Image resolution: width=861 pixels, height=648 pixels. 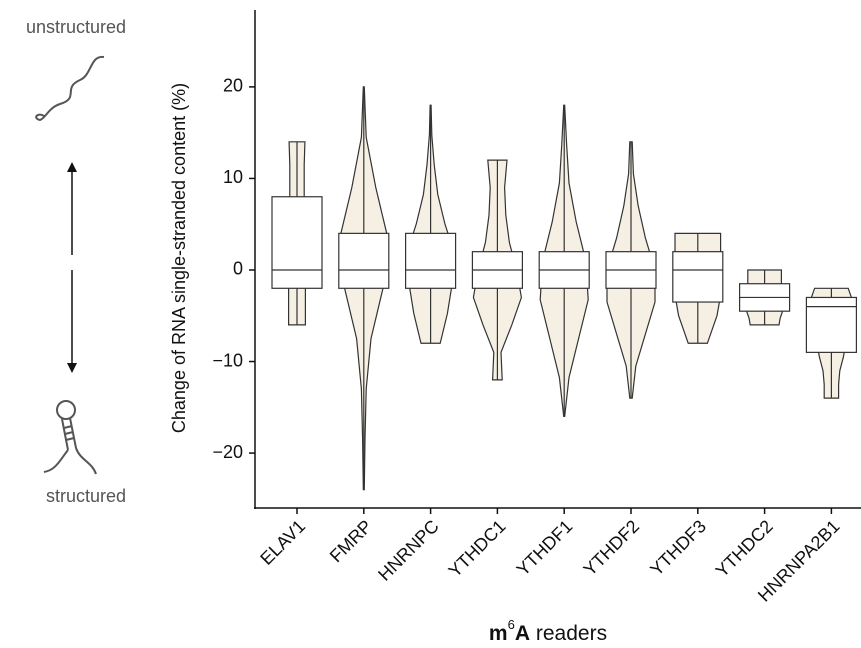 I want to click on annotation: structured, so click(x=86, y=496).